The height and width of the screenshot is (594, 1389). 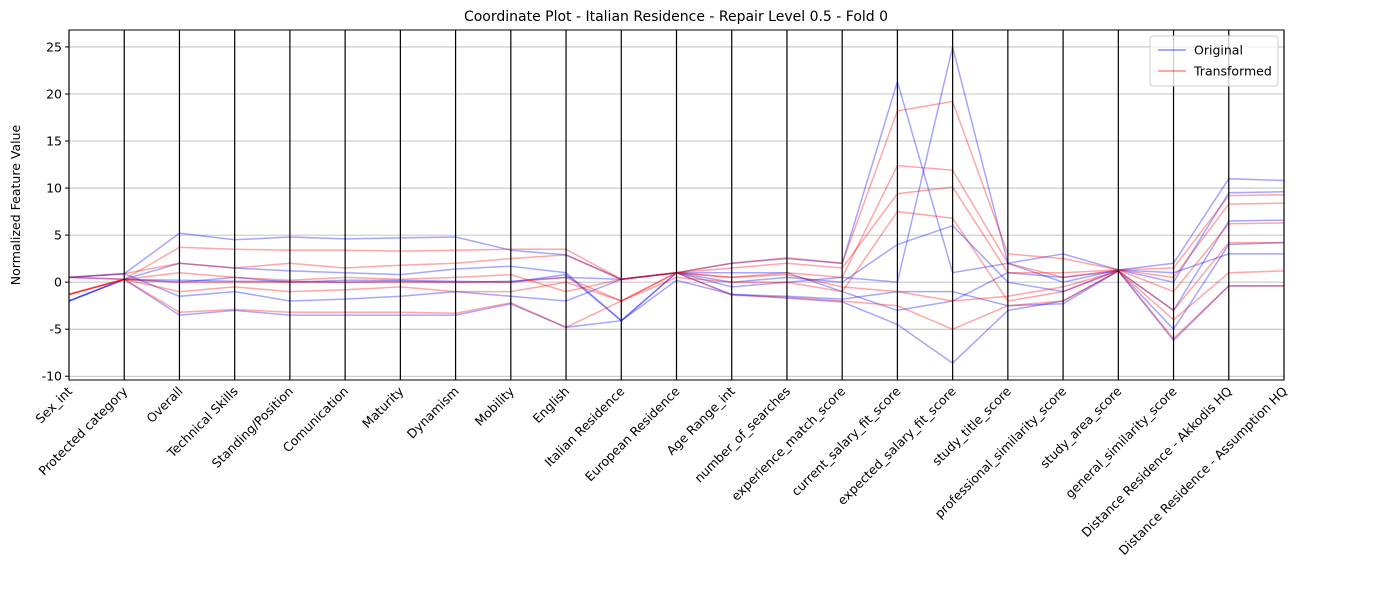 I want to click on x-tick-label: European Residence, so click(x=632, y=433).